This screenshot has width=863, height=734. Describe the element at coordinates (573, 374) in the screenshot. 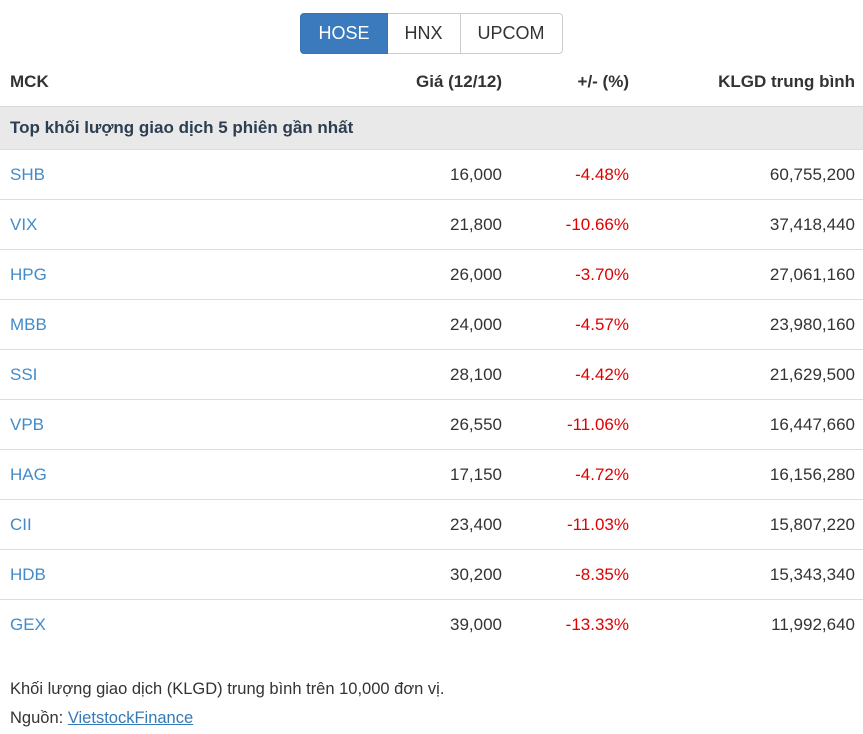

I see `change-cell: -4.42%` at that location.